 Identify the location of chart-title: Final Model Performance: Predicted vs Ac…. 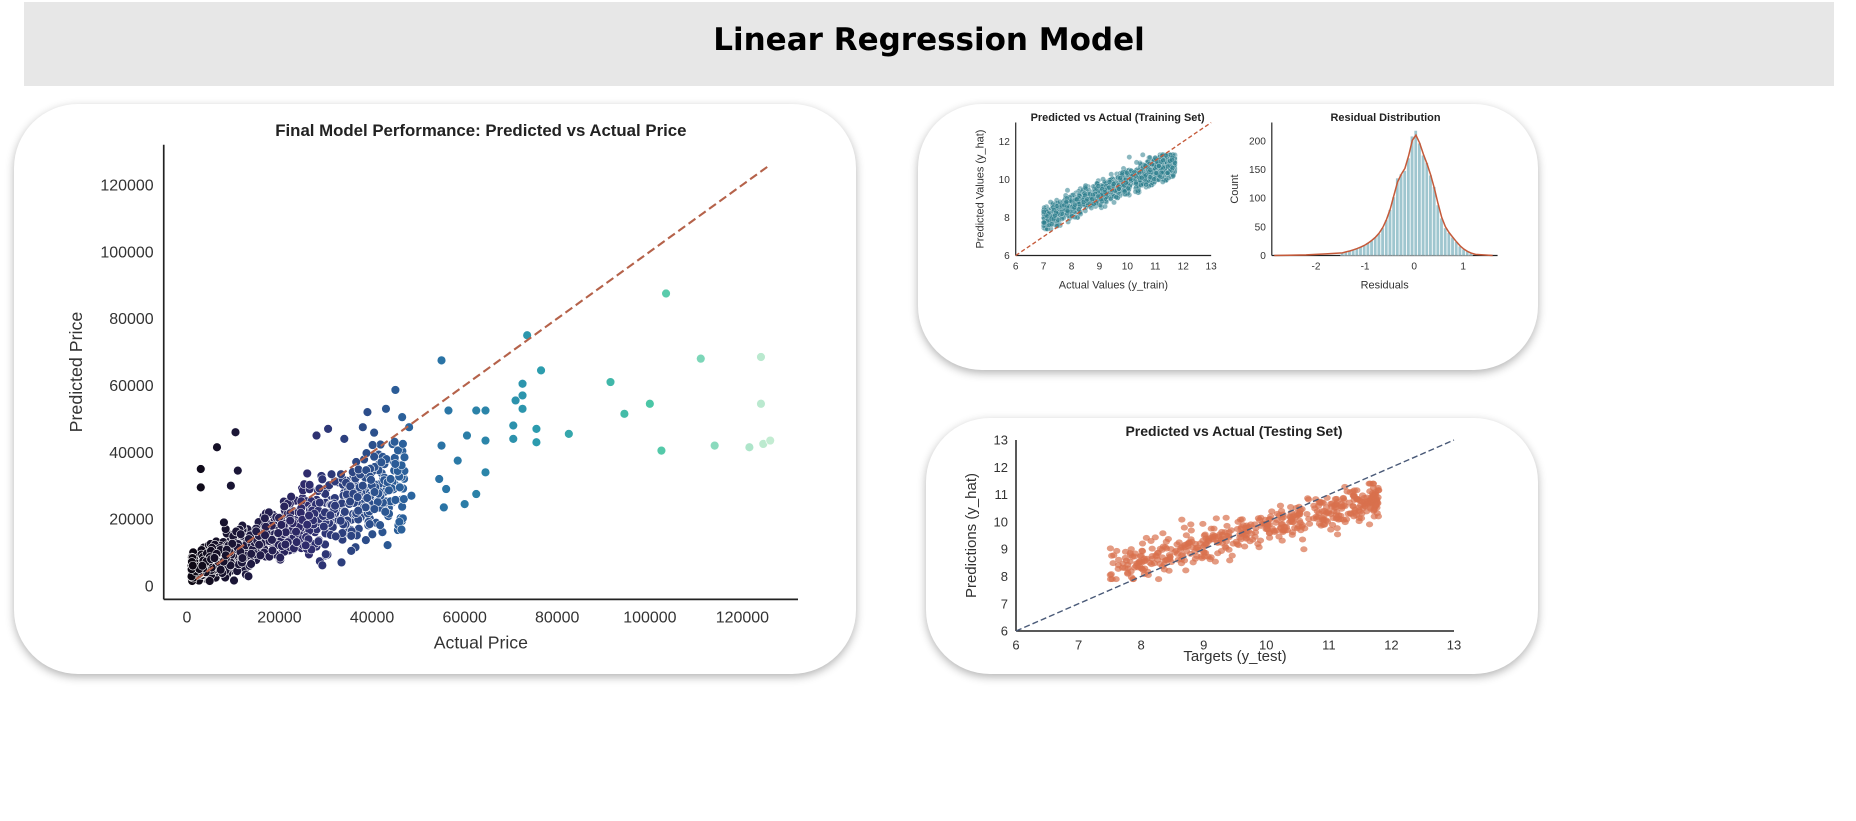
(480, 130).